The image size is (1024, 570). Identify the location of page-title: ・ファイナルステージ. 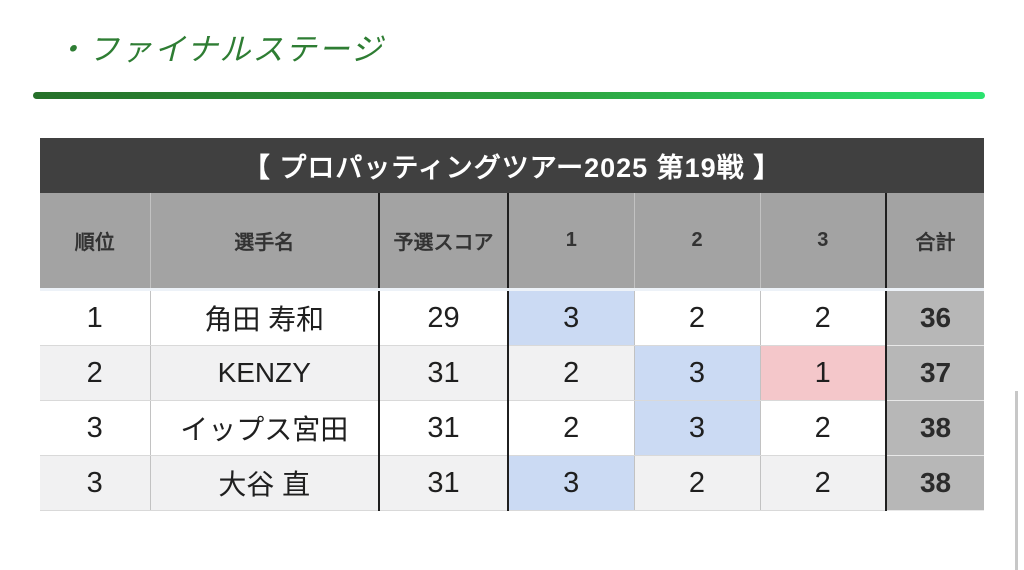
(219, 49).